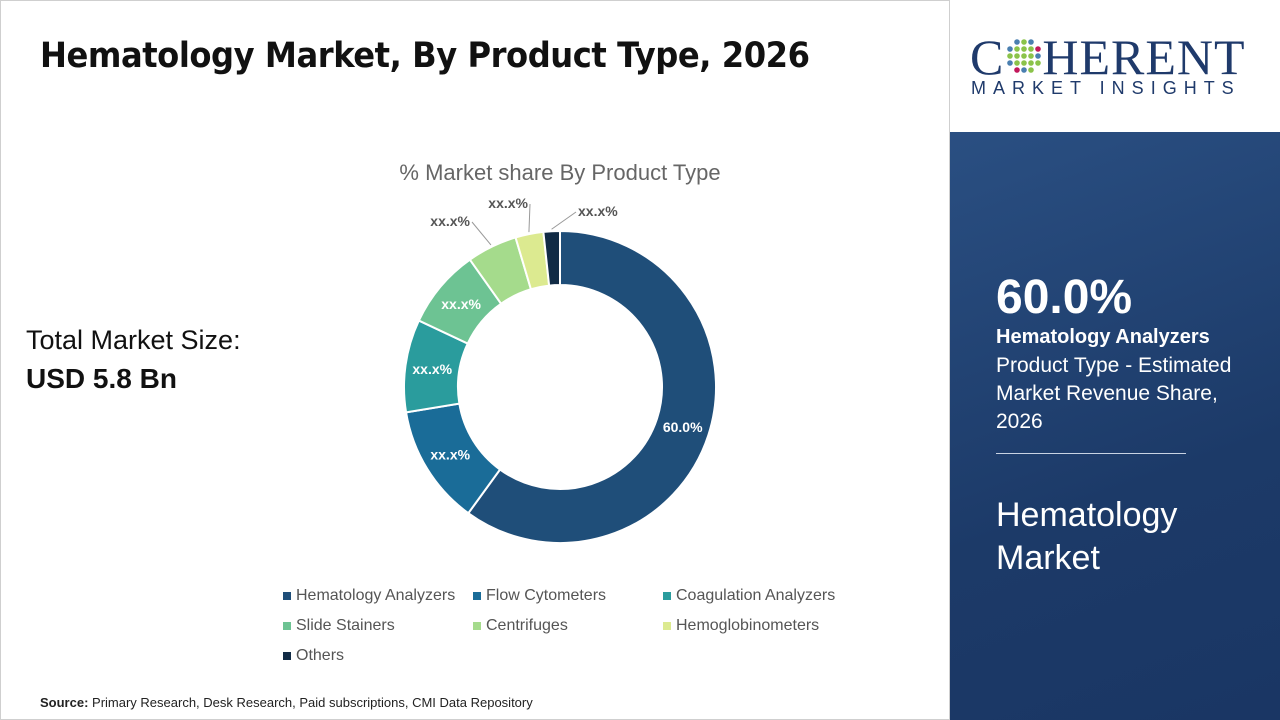 The height and width of the screenshot is (720, 1280). Describe the element at coordinates (560, 172) in the screenshot. I see `chart-title: % Market share By Product Type` at that location.